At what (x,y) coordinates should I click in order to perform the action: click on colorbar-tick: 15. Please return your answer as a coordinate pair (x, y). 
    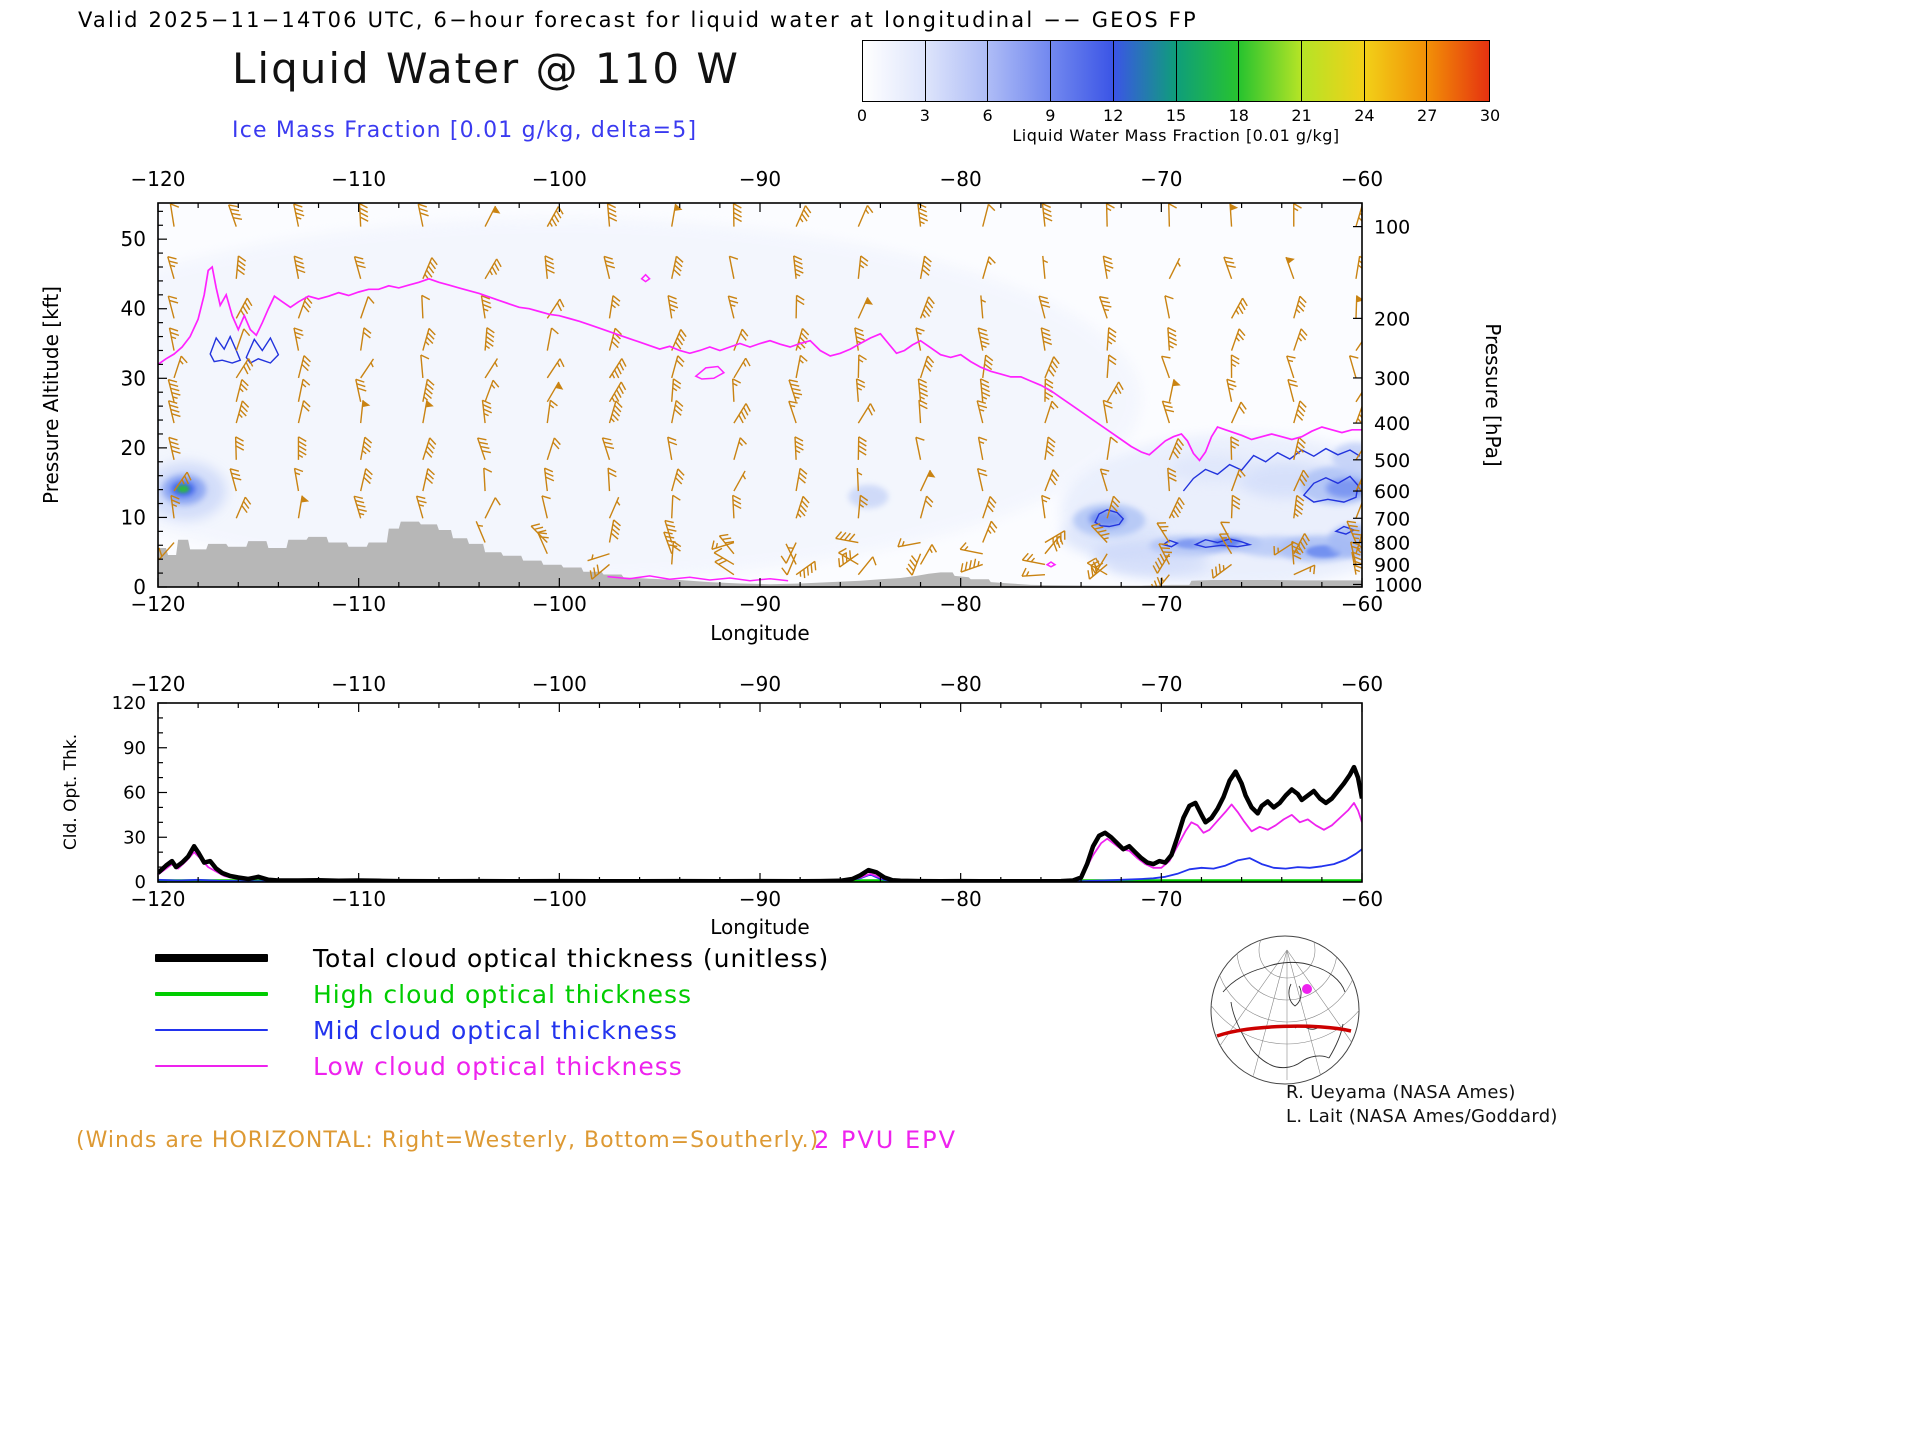
    Looking at the image, I should click on (1176, 115).